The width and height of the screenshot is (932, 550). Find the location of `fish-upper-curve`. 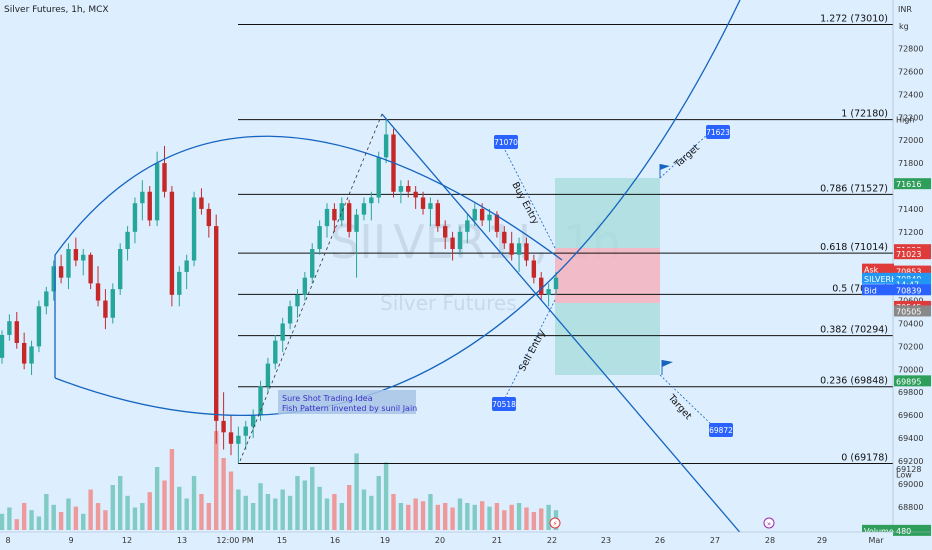

fish-upper-curve is located at coordinates (308, 198).